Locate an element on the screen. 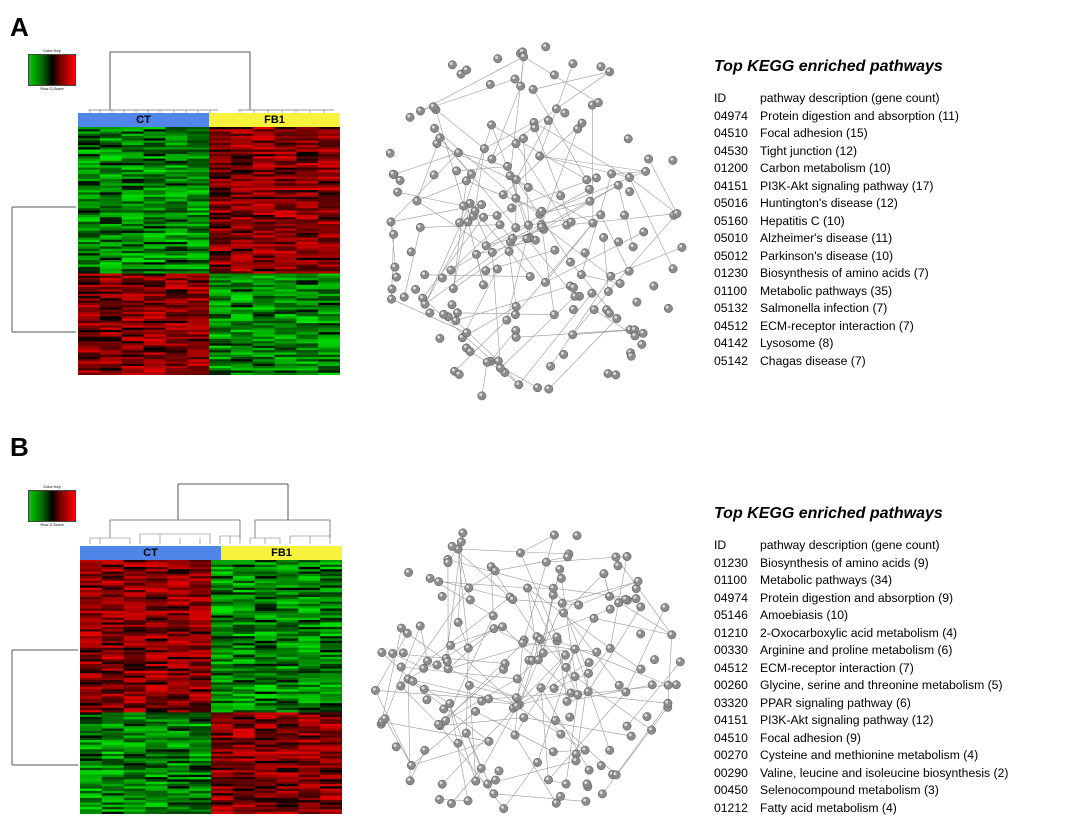 The width and height of the screenshot is (1077, 836). kegg-pathway-id: 04151 is located at coordinates (731, 720).